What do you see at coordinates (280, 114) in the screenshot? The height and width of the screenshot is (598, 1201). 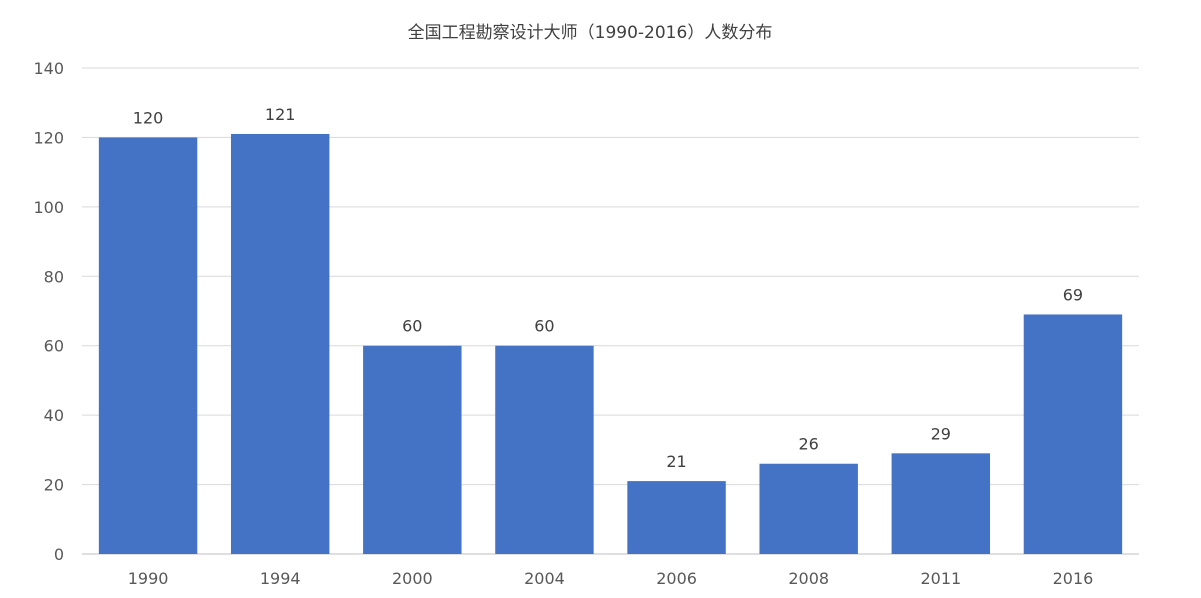 I see `data-label-1994: 121` at bounding box center [280, 114].